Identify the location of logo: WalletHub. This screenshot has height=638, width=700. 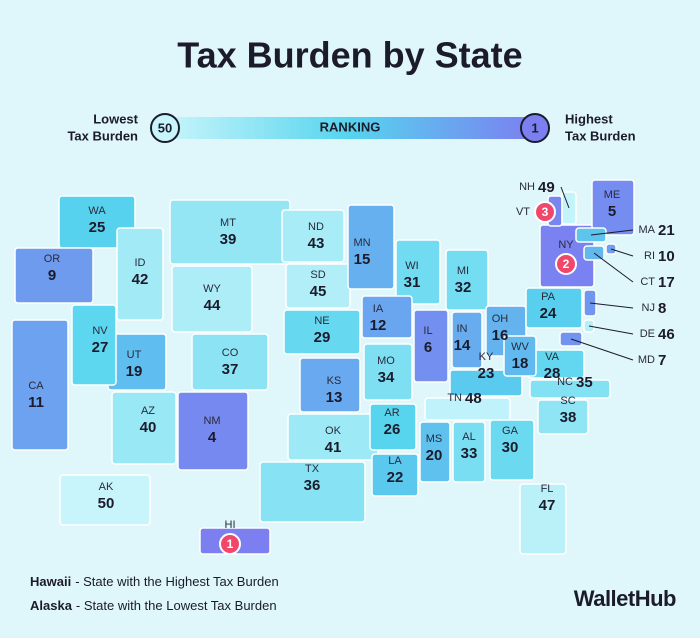
(625, 598).